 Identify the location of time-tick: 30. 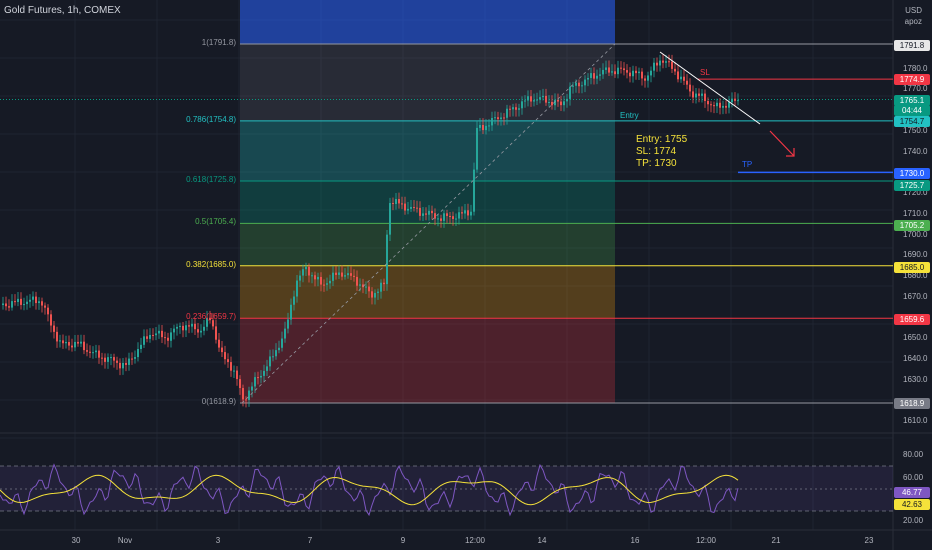
(76, 540).